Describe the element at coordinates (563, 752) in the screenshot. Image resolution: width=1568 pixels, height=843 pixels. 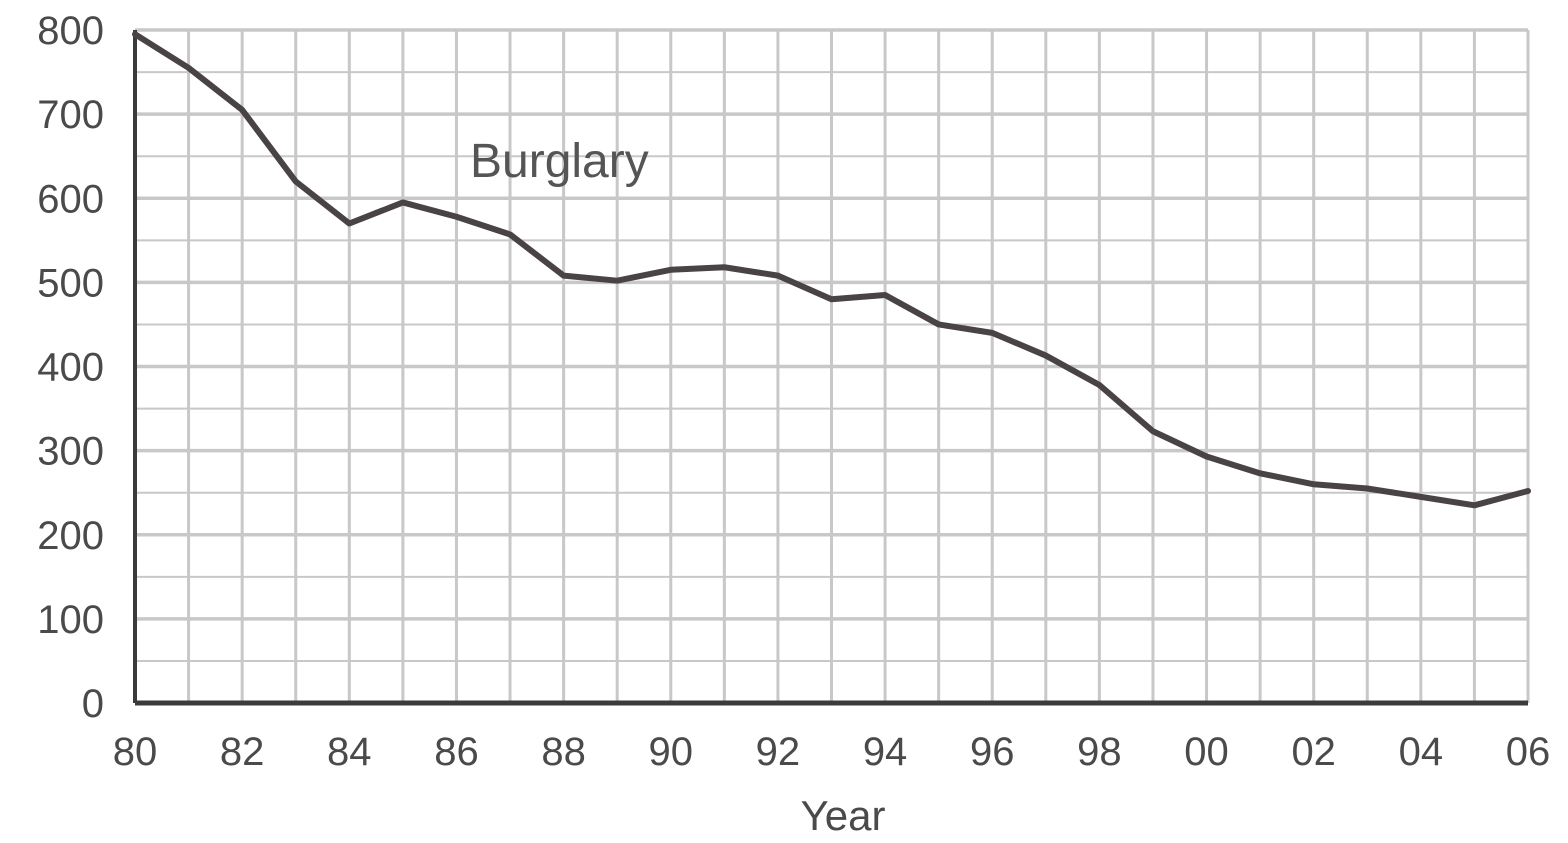
I see `x-tick-label: 88` at that location.